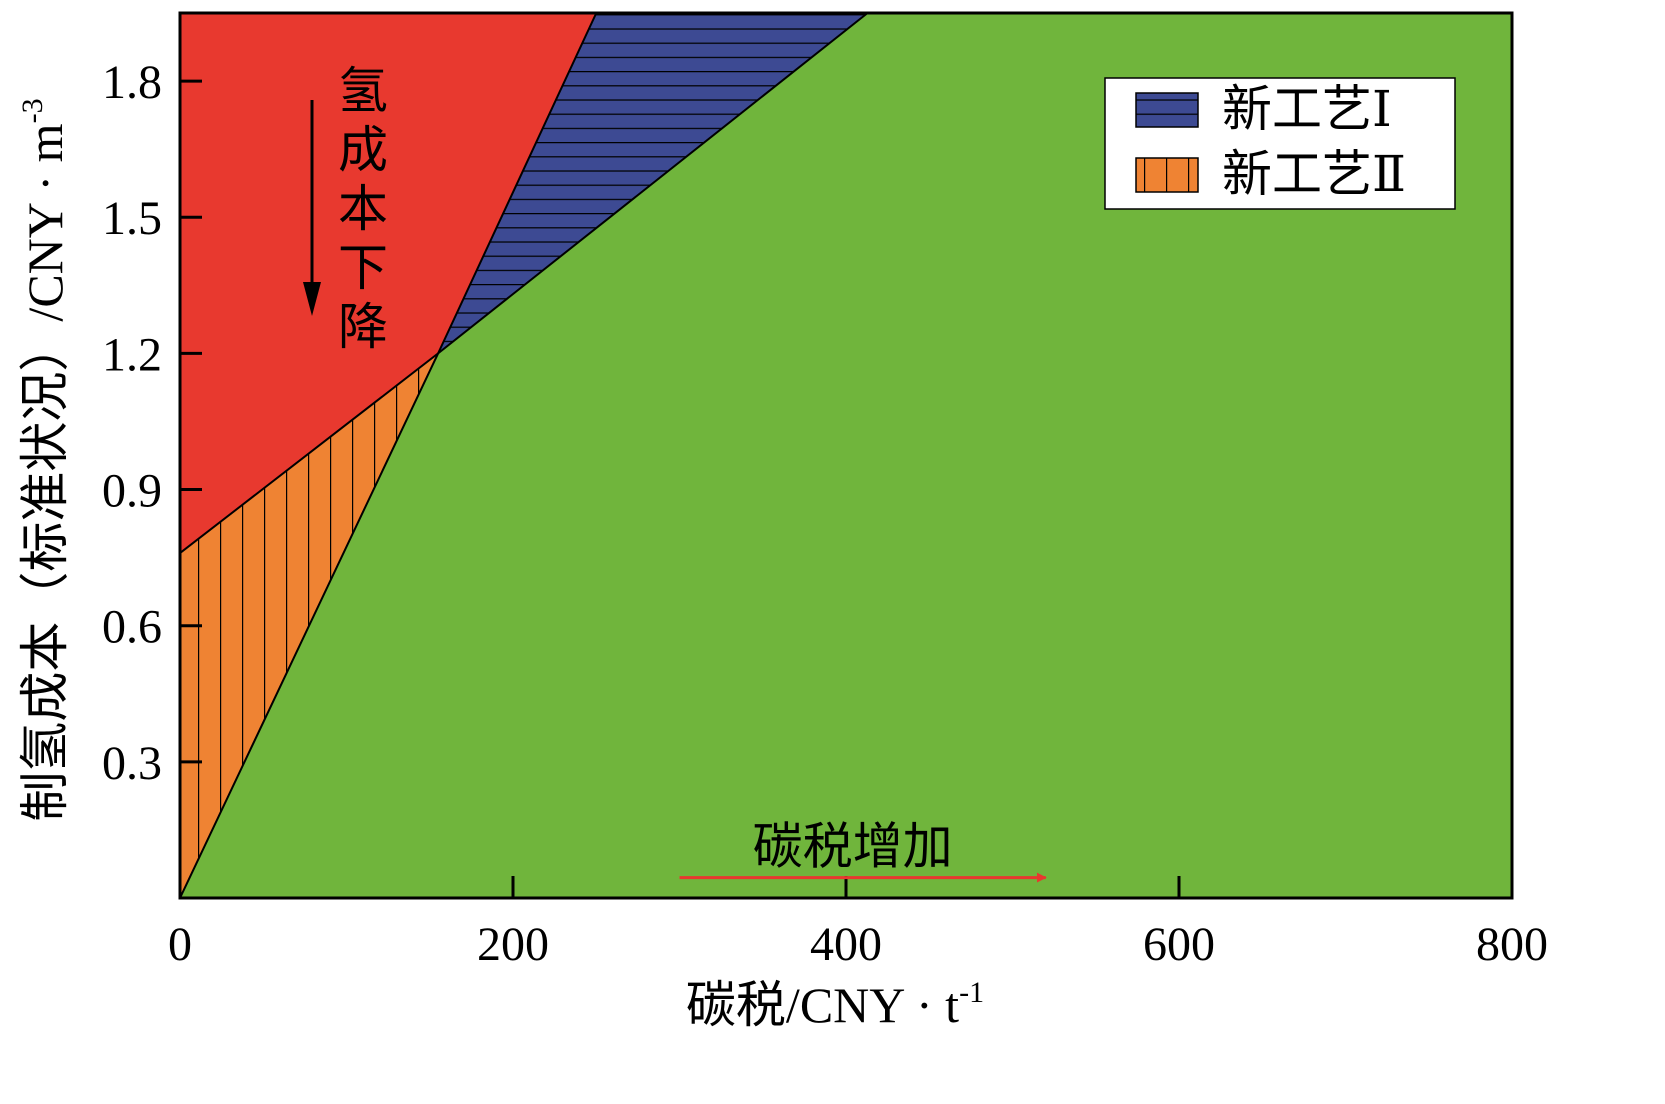 This screenshot has height=1104, width=1665. I want to click on down-arrow-icon, so click(312, 299).